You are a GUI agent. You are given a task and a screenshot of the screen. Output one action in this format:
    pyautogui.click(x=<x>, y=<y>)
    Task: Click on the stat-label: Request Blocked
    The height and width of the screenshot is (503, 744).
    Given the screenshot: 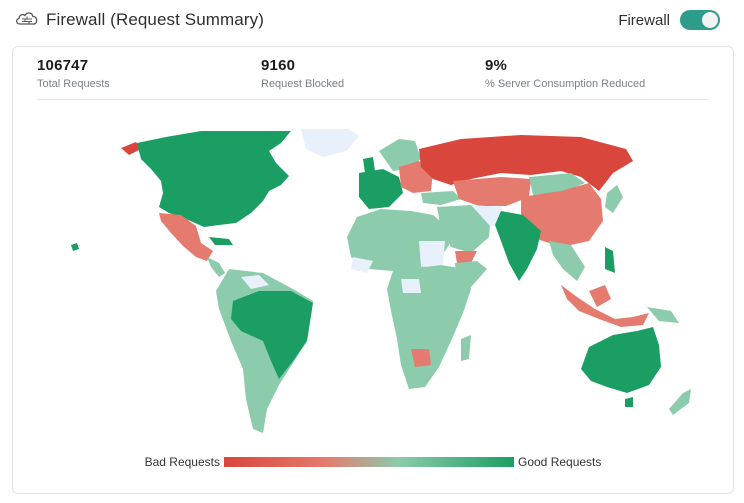 What is the action you would take?
    pyautogui.click(x=303, y=84)
    